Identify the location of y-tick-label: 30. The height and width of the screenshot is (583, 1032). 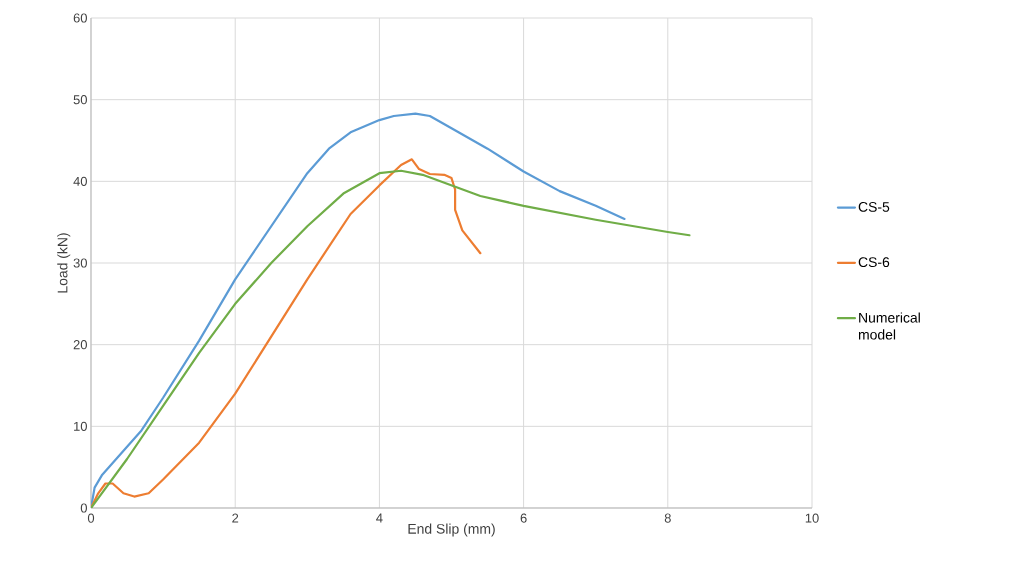
(80, 263).